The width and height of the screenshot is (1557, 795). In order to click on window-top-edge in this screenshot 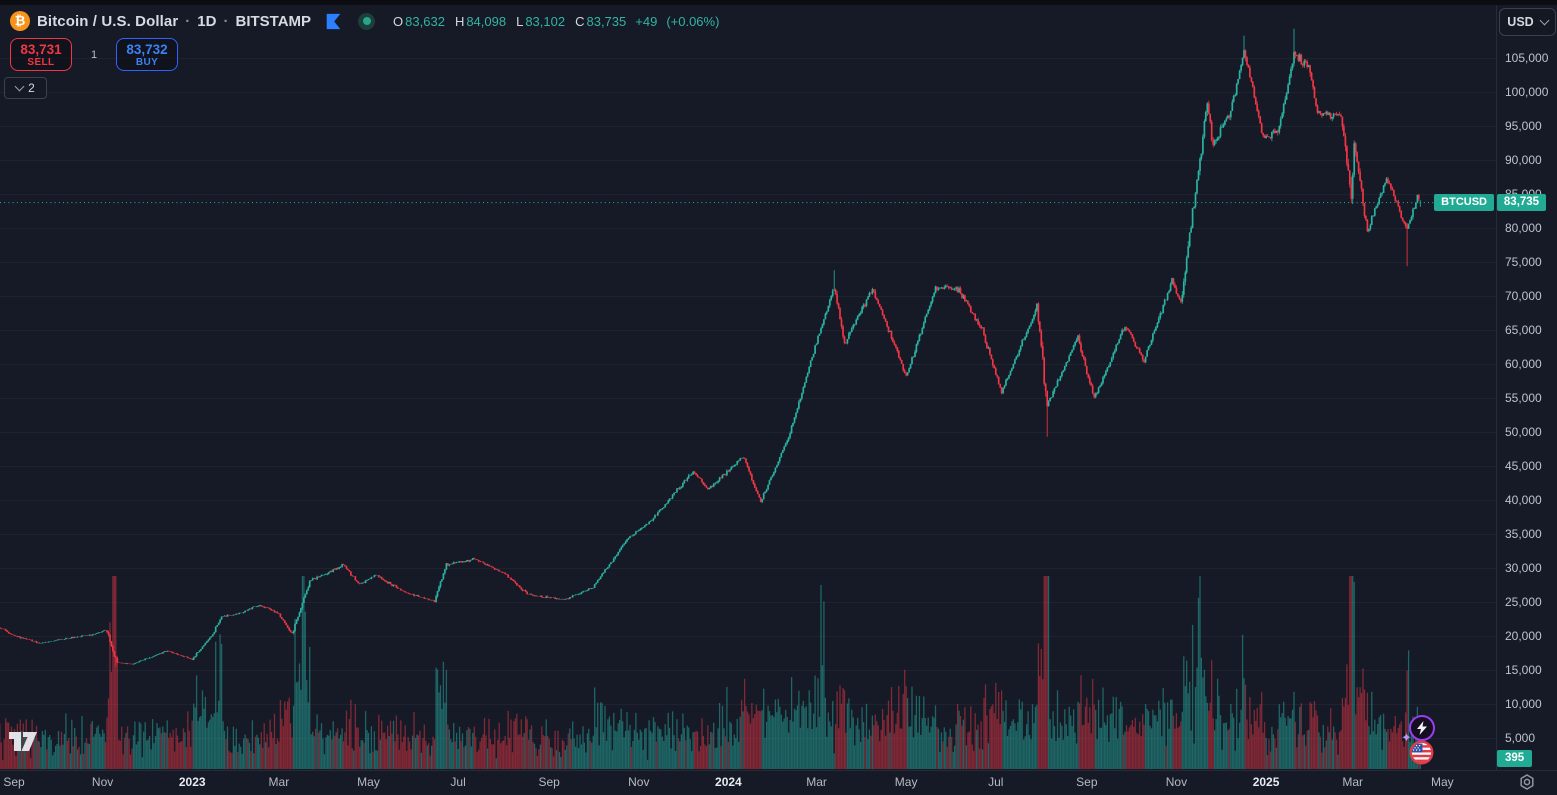, I will do `click(778, 2)`.